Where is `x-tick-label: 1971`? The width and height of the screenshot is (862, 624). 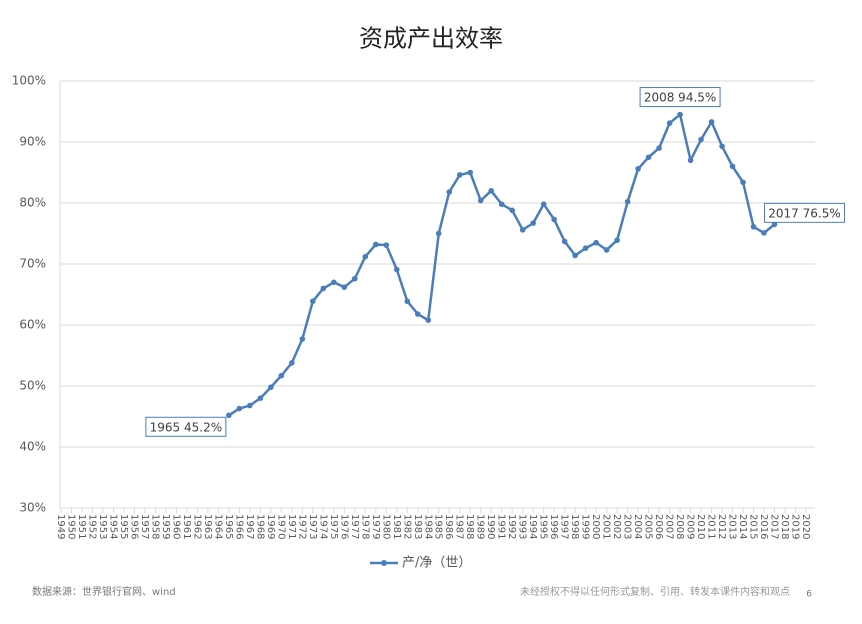 x-tick-label: 1971 is located at coordinates (291, 526).